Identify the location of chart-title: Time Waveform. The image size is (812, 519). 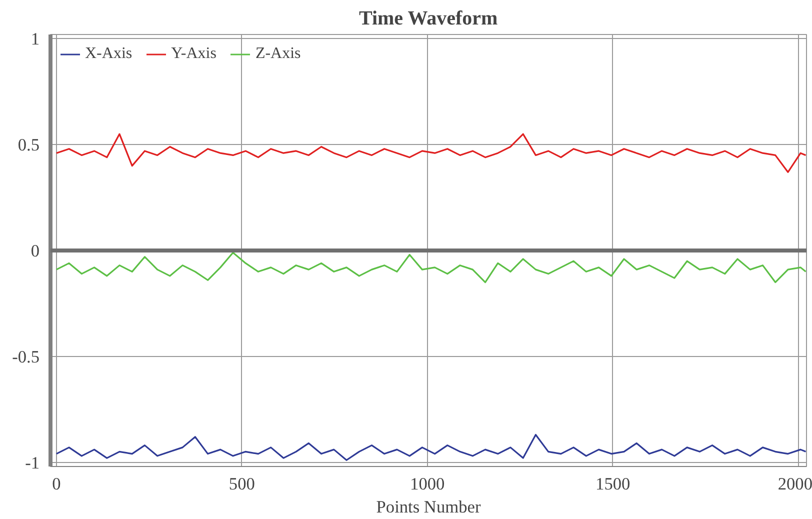
(428, 19).